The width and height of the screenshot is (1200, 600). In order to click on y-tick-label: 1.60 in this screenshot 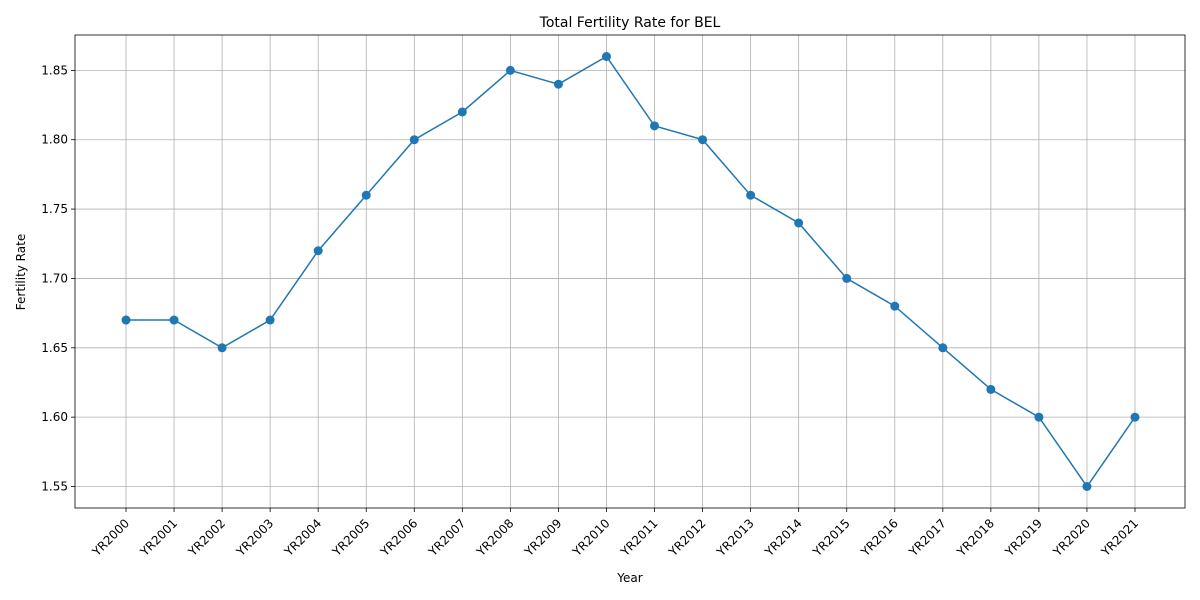, I will do `click(54, 417)`.